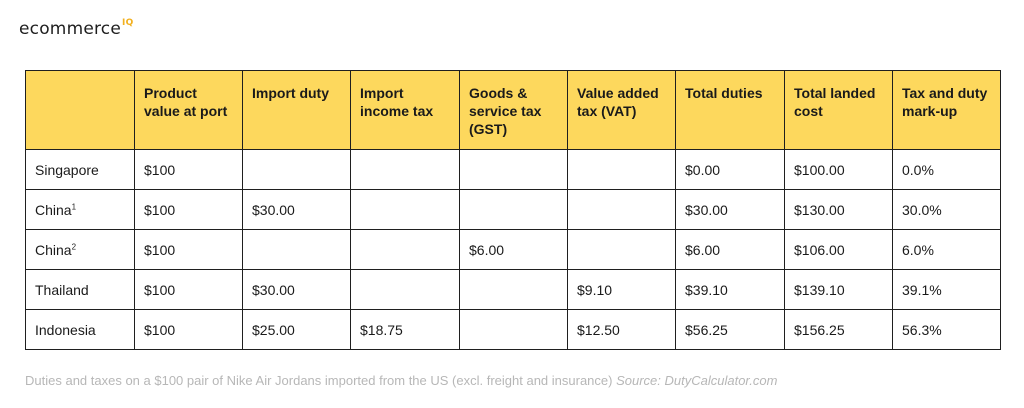  Describe the element at coordinates (70, 29) in the screenshot. I see `logo-text: ecommerce` at that location.